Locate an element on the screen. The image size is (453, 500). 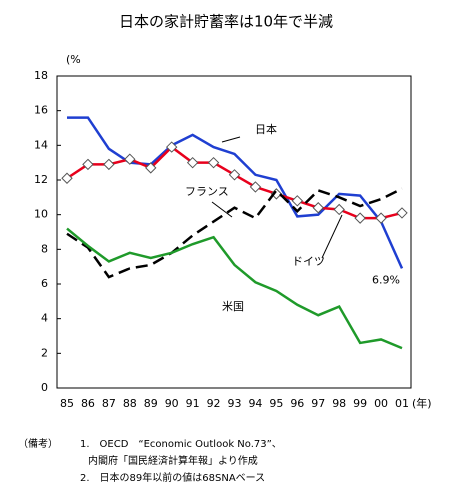
x-tick-label: 99 is located at coordinates (360, 403).